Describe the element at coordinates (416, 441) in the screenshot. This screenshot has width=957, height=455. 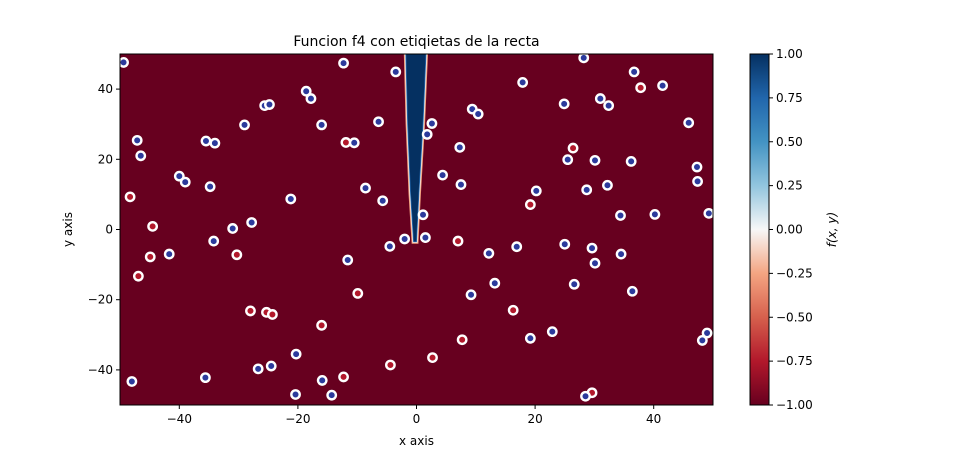
I see `x-axis-label: x axis` at that location.